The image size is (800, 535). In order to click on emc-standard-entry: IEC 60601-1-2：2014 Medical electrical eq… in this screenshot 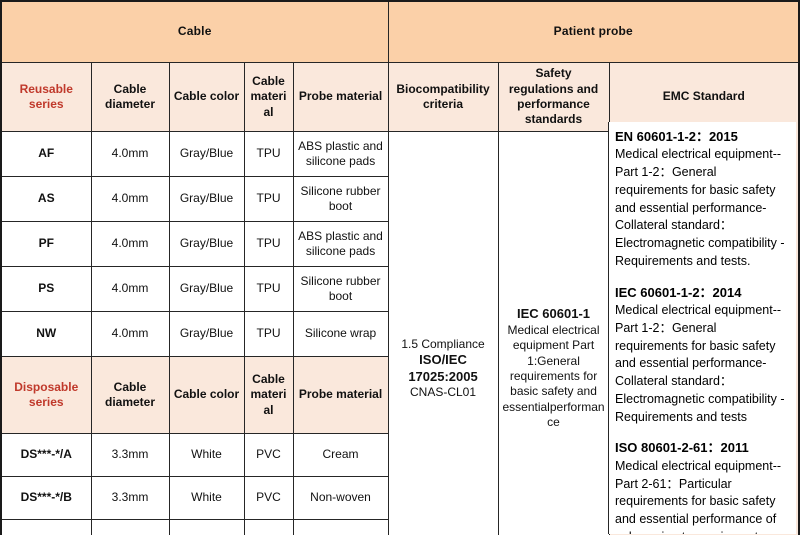, I will do `click(703, 355)`.